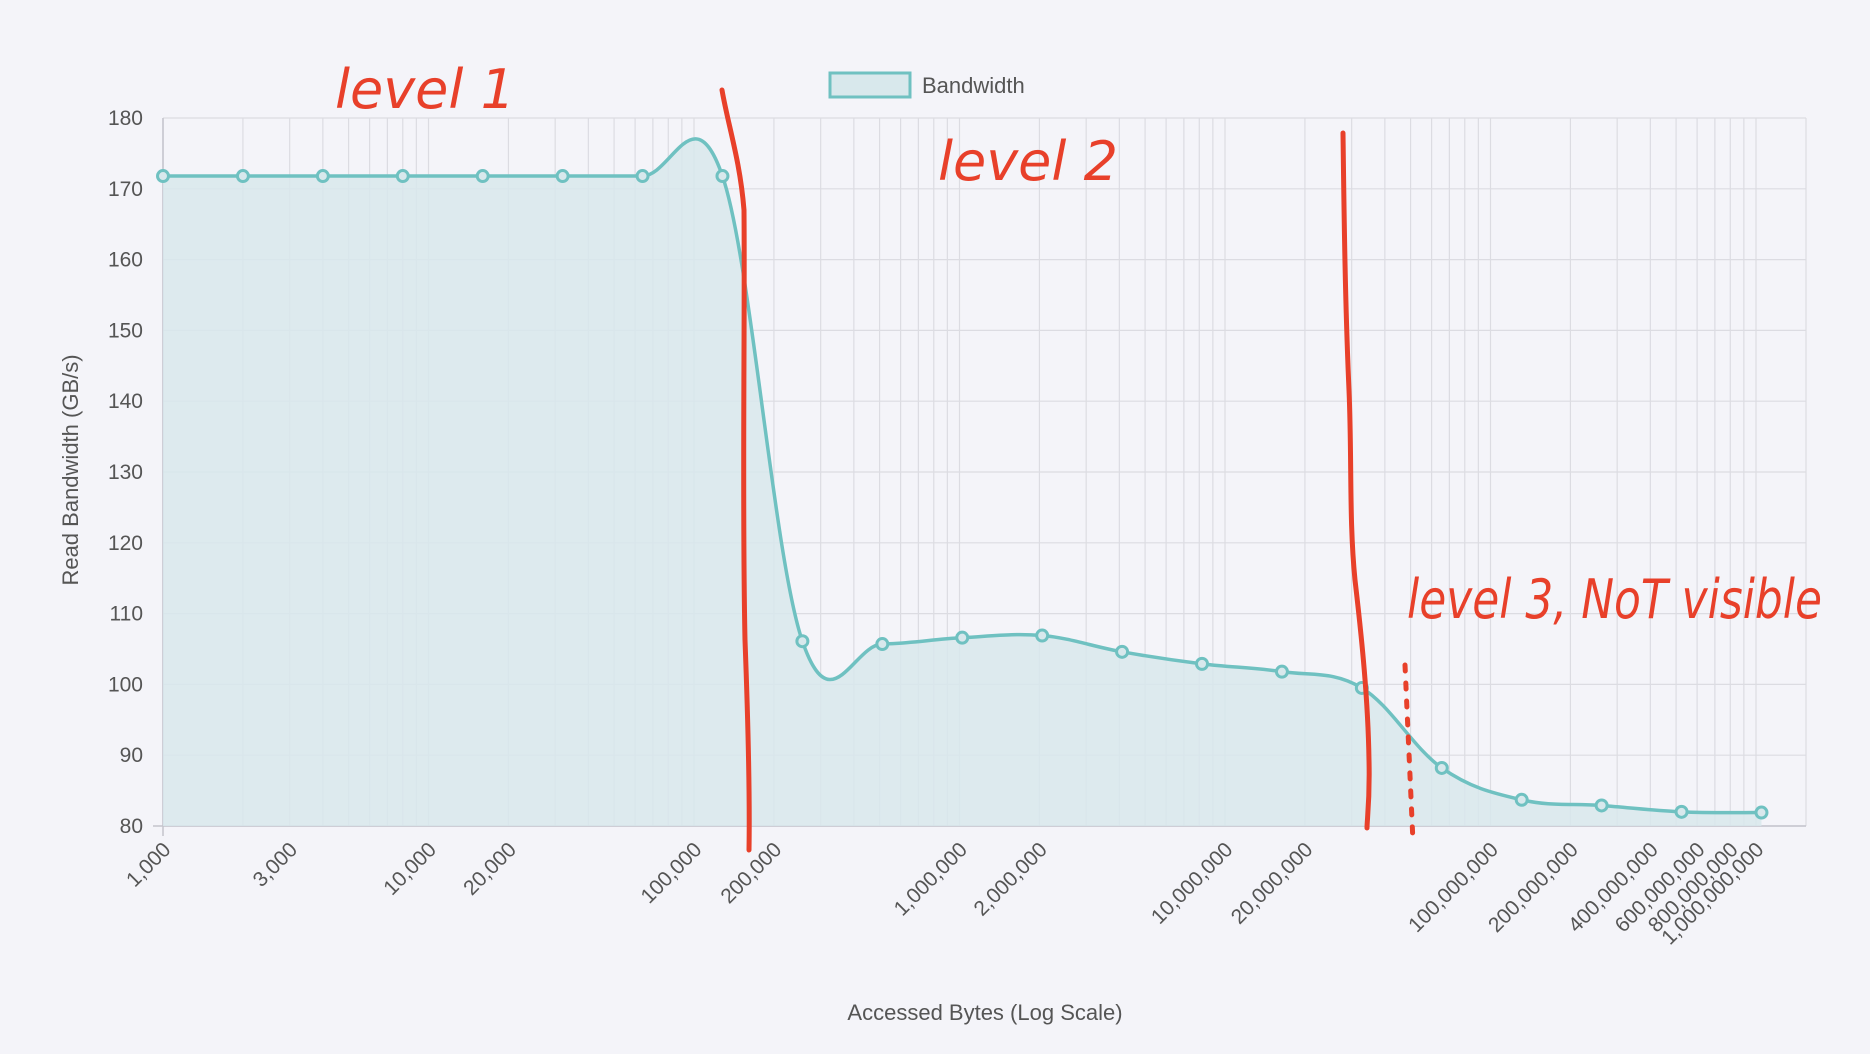 Image resolution: width=1870 pixels, height=1054 pixels. What do you see at coordinates (870, 85) in the screenshot?
I see `legend-swatch` at bounding box center [870, 85].